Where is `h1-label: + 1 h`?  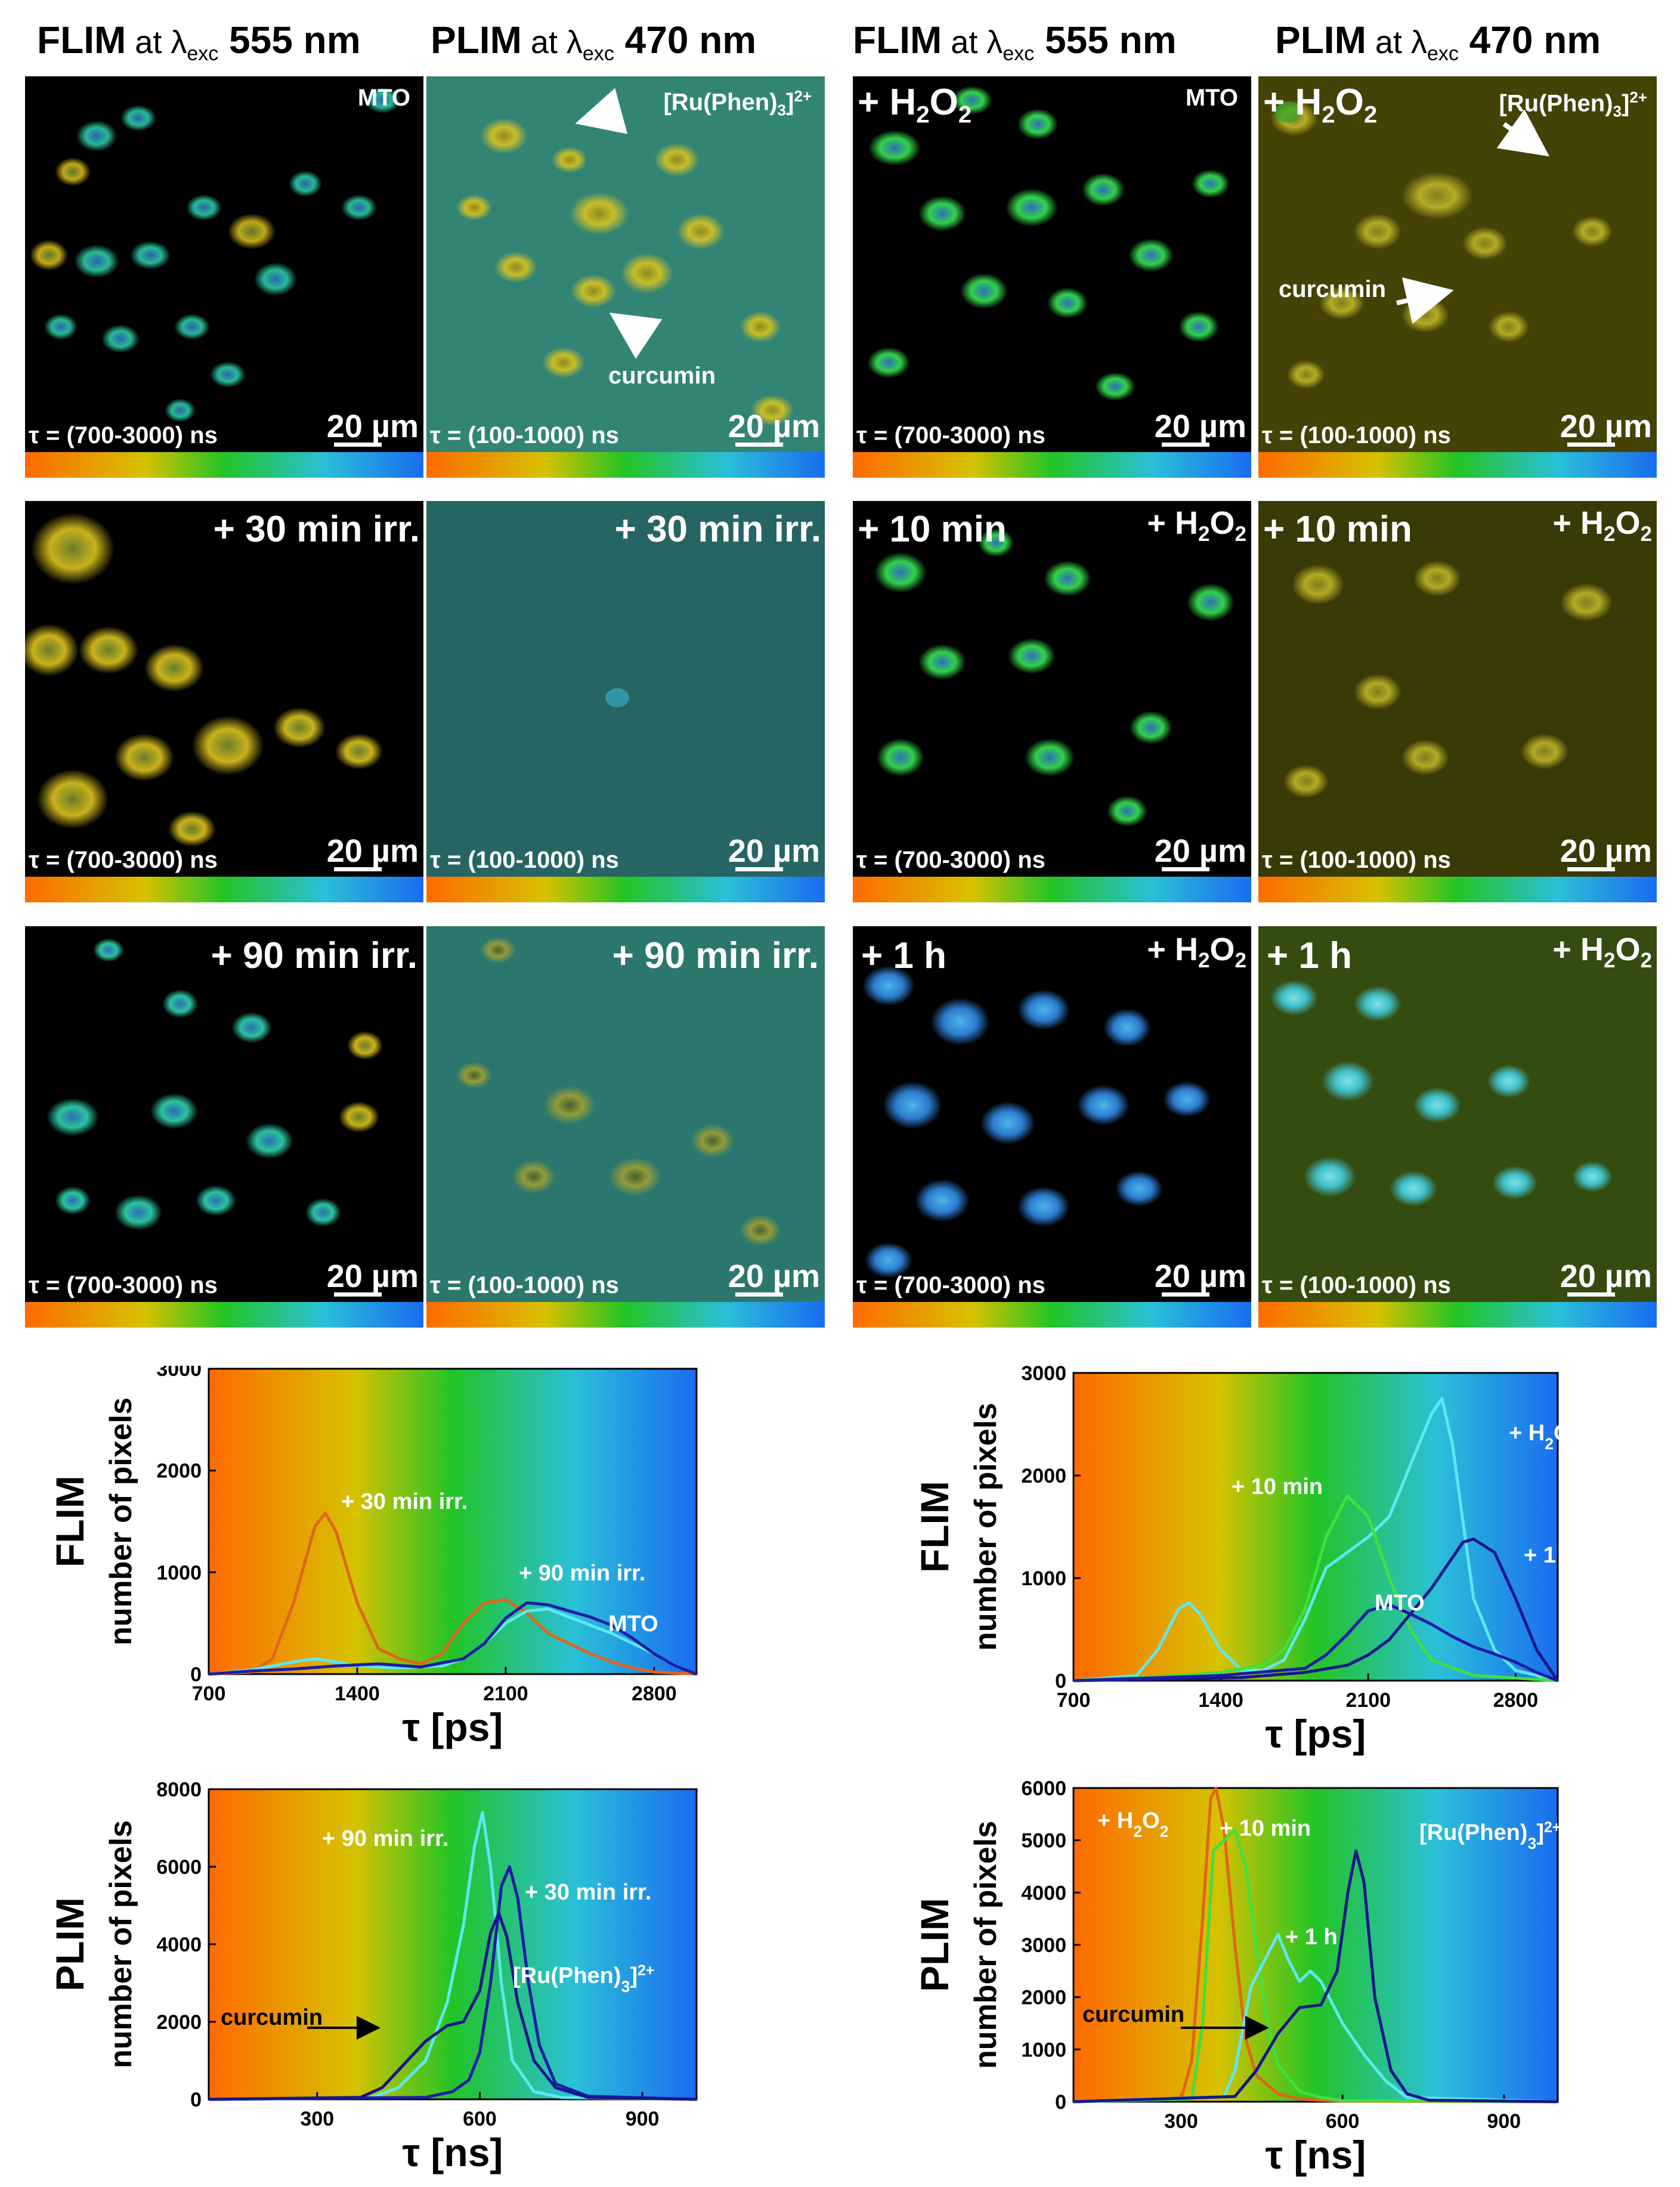
h1-label: + 1 h is located at coordinates (904, 955).